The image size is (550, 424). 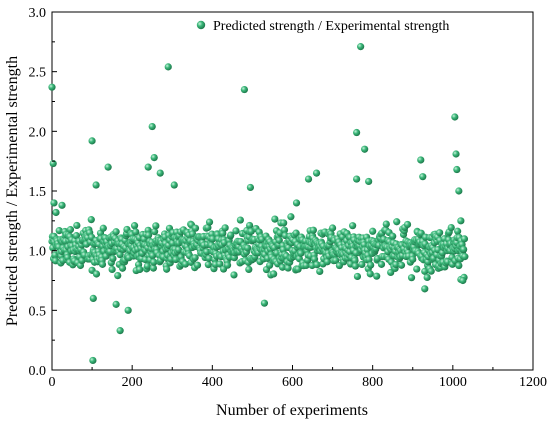 What do you see at coordinates (38, 192) in the screenshot?
I see `y-tick-label: 1.5` at bounding box center [38, 192].